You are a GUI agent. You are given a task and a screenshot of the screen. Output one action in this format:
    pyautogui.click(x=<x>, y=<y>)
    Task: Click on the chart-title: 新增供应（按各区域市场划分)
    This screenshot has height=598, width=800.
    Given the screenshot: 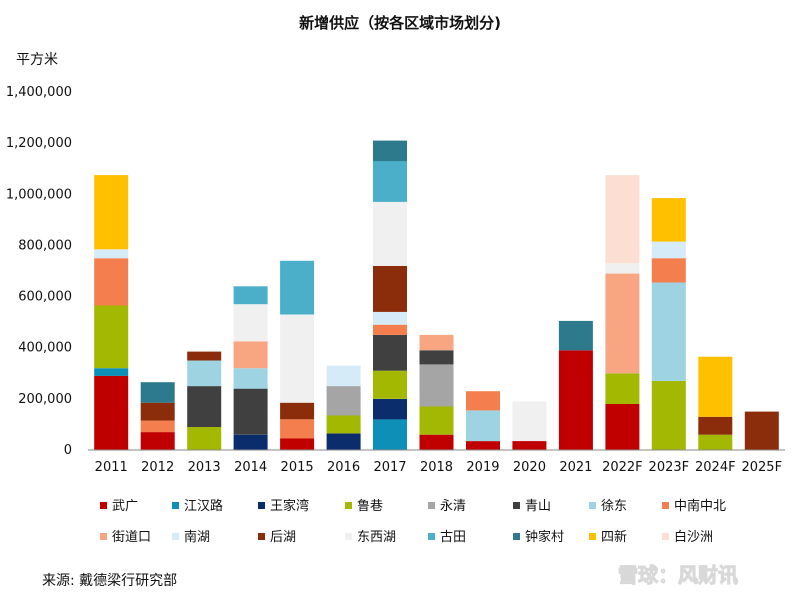 What is the action you would take?
    pyautogui.click(x=400, y=23)
    